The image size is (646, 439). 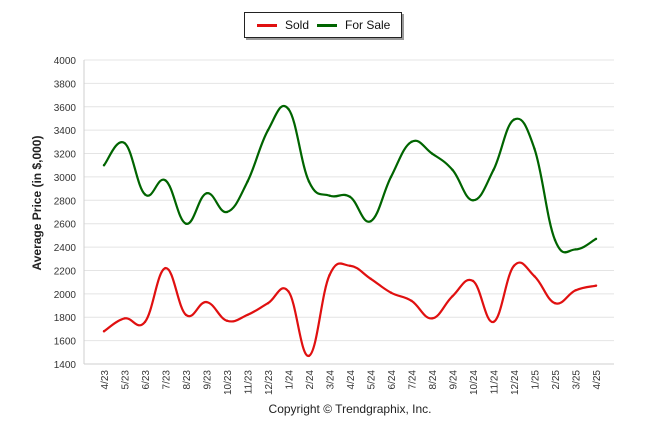 What do you see at coordinates (65, 61) in the screenshot?
I see `y-tick-label: 4000` at bounding box center [65, 61].